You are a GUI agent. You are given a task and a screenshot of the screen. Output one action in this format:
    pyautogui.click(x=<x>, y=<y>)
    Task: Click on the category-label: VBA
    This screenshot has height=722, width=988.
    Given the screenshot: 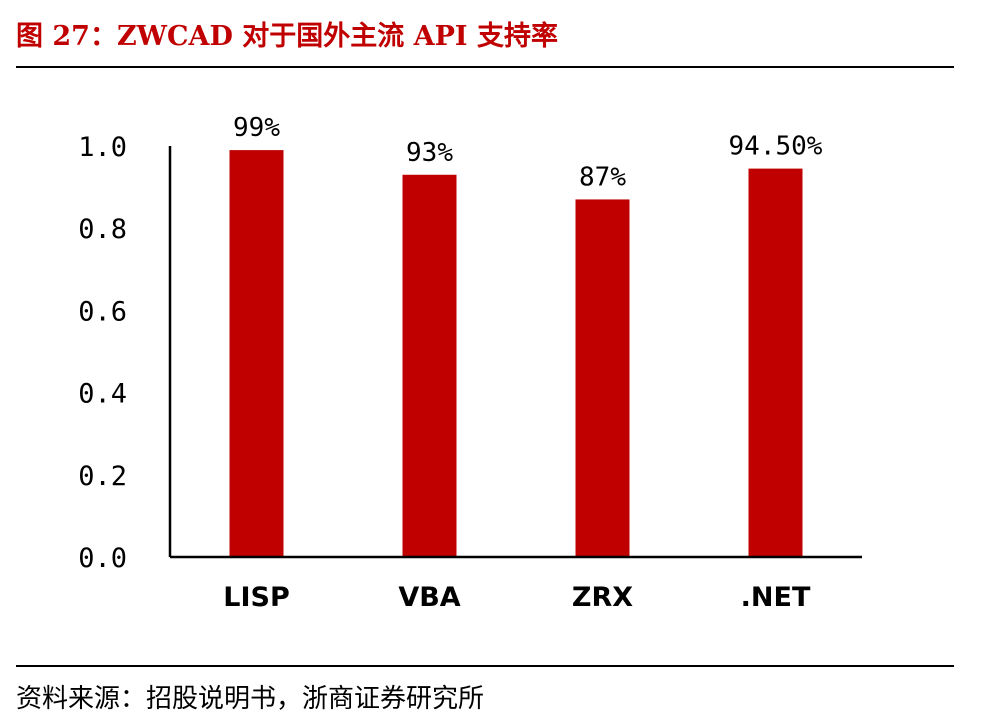 What is the action you would take?
    pyautogui.click(x=429, y=597)
    